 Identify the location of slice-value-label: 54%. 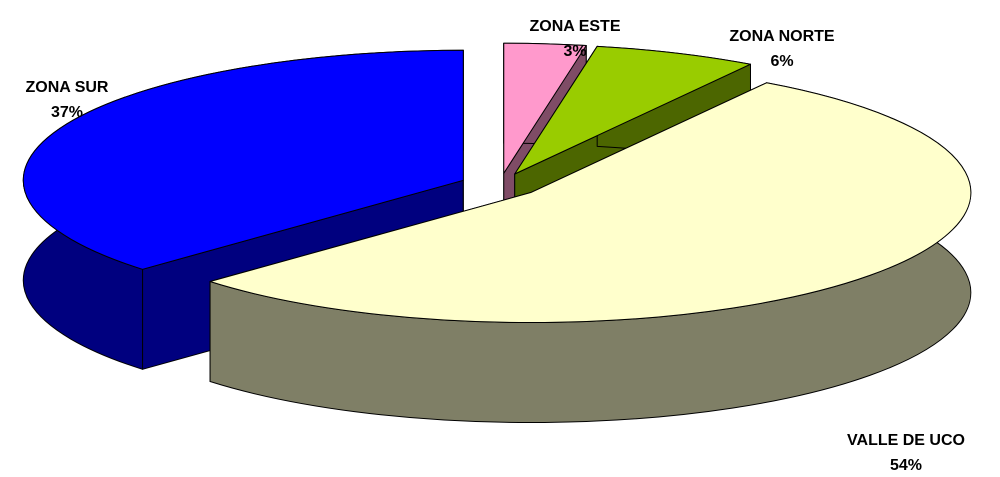
(906, 465).